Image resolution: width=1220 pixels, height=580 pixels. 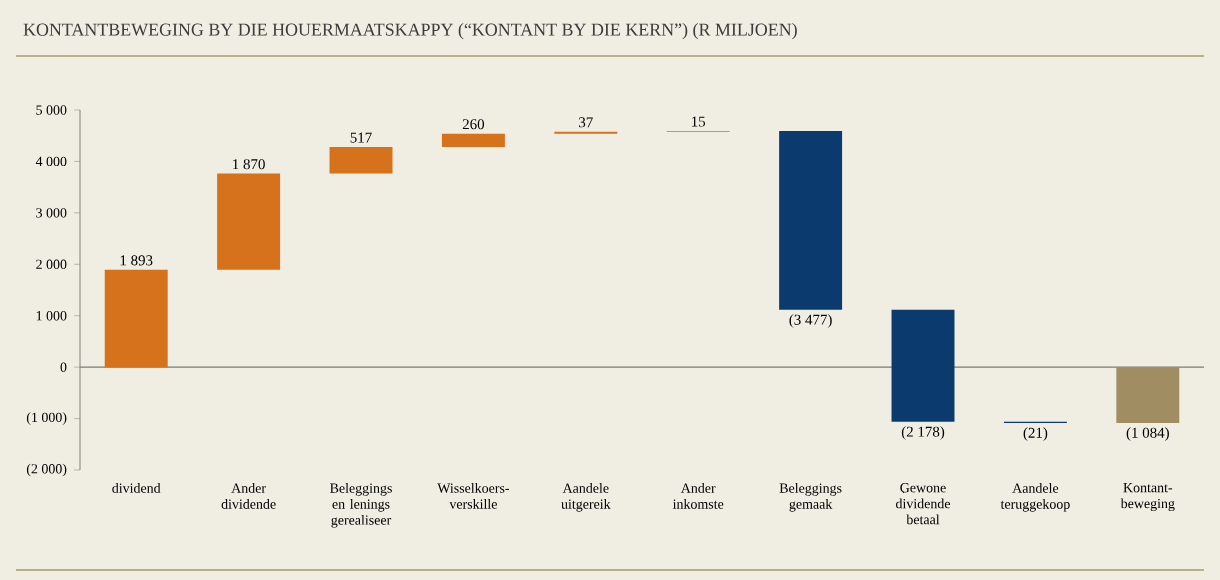 What do you see at coordinates (410, 31) in the screenshot?
I see `chart-title: KONTANTBEWEGING BY DIE HOUERMAATSKAPPY (“KONTANT BY DIE KERN”) (R MILJOEN)` at bounding box center [410, 31].